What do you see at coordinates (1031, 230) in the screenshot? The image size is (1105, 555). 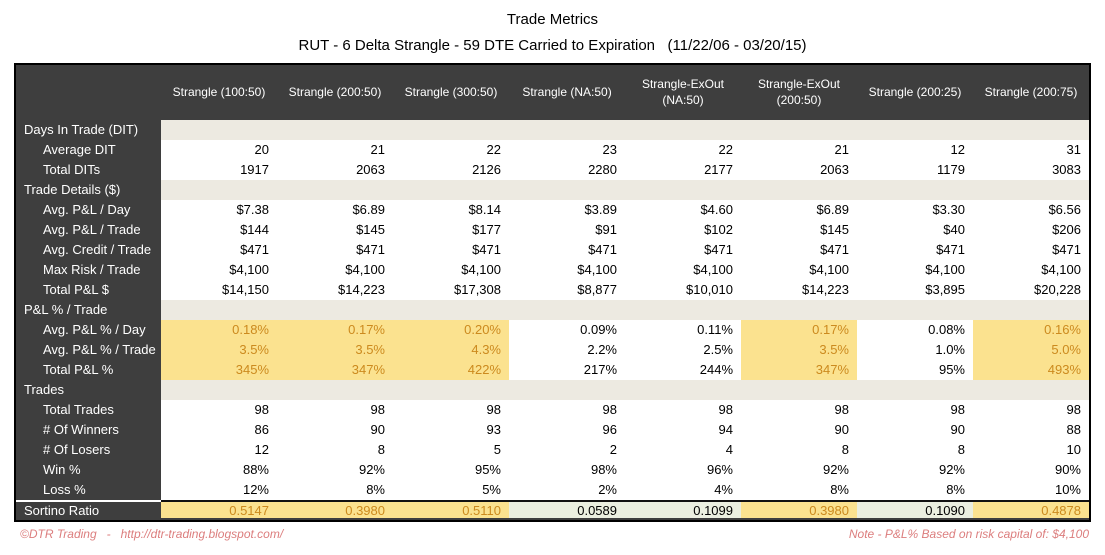 I see `value-cell: $206` at bounding box center [1031, 230].